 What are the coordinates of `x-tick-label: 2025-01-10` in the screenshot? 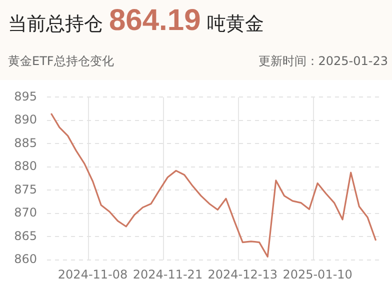 It's located at (317, 274).